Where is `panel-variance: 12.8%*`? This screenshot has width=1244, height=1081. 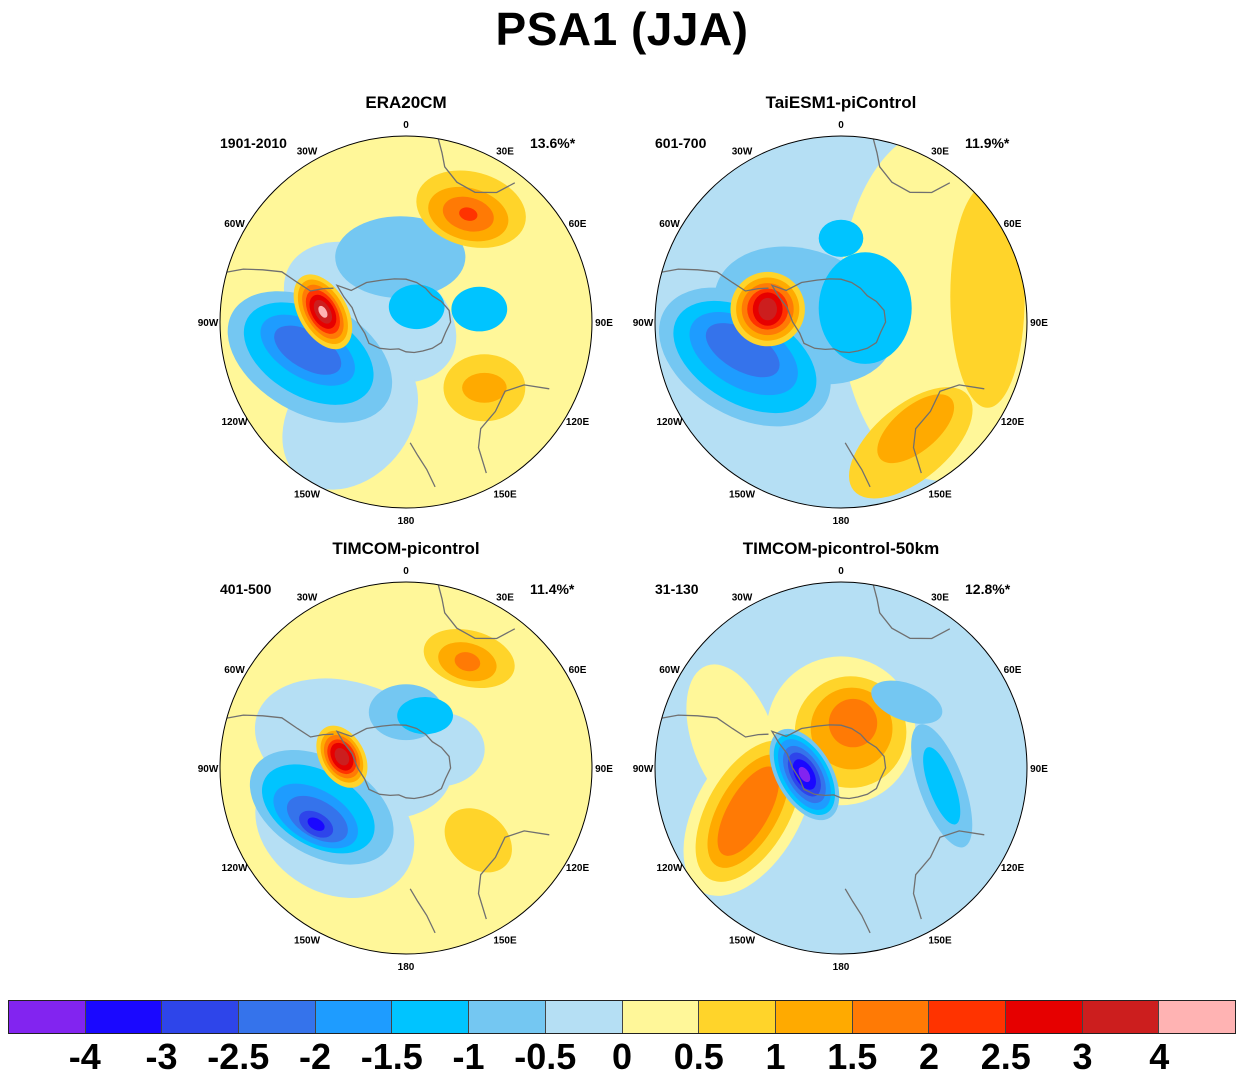 panel-variance: 12.8%* is located at coordinates (988, 589).